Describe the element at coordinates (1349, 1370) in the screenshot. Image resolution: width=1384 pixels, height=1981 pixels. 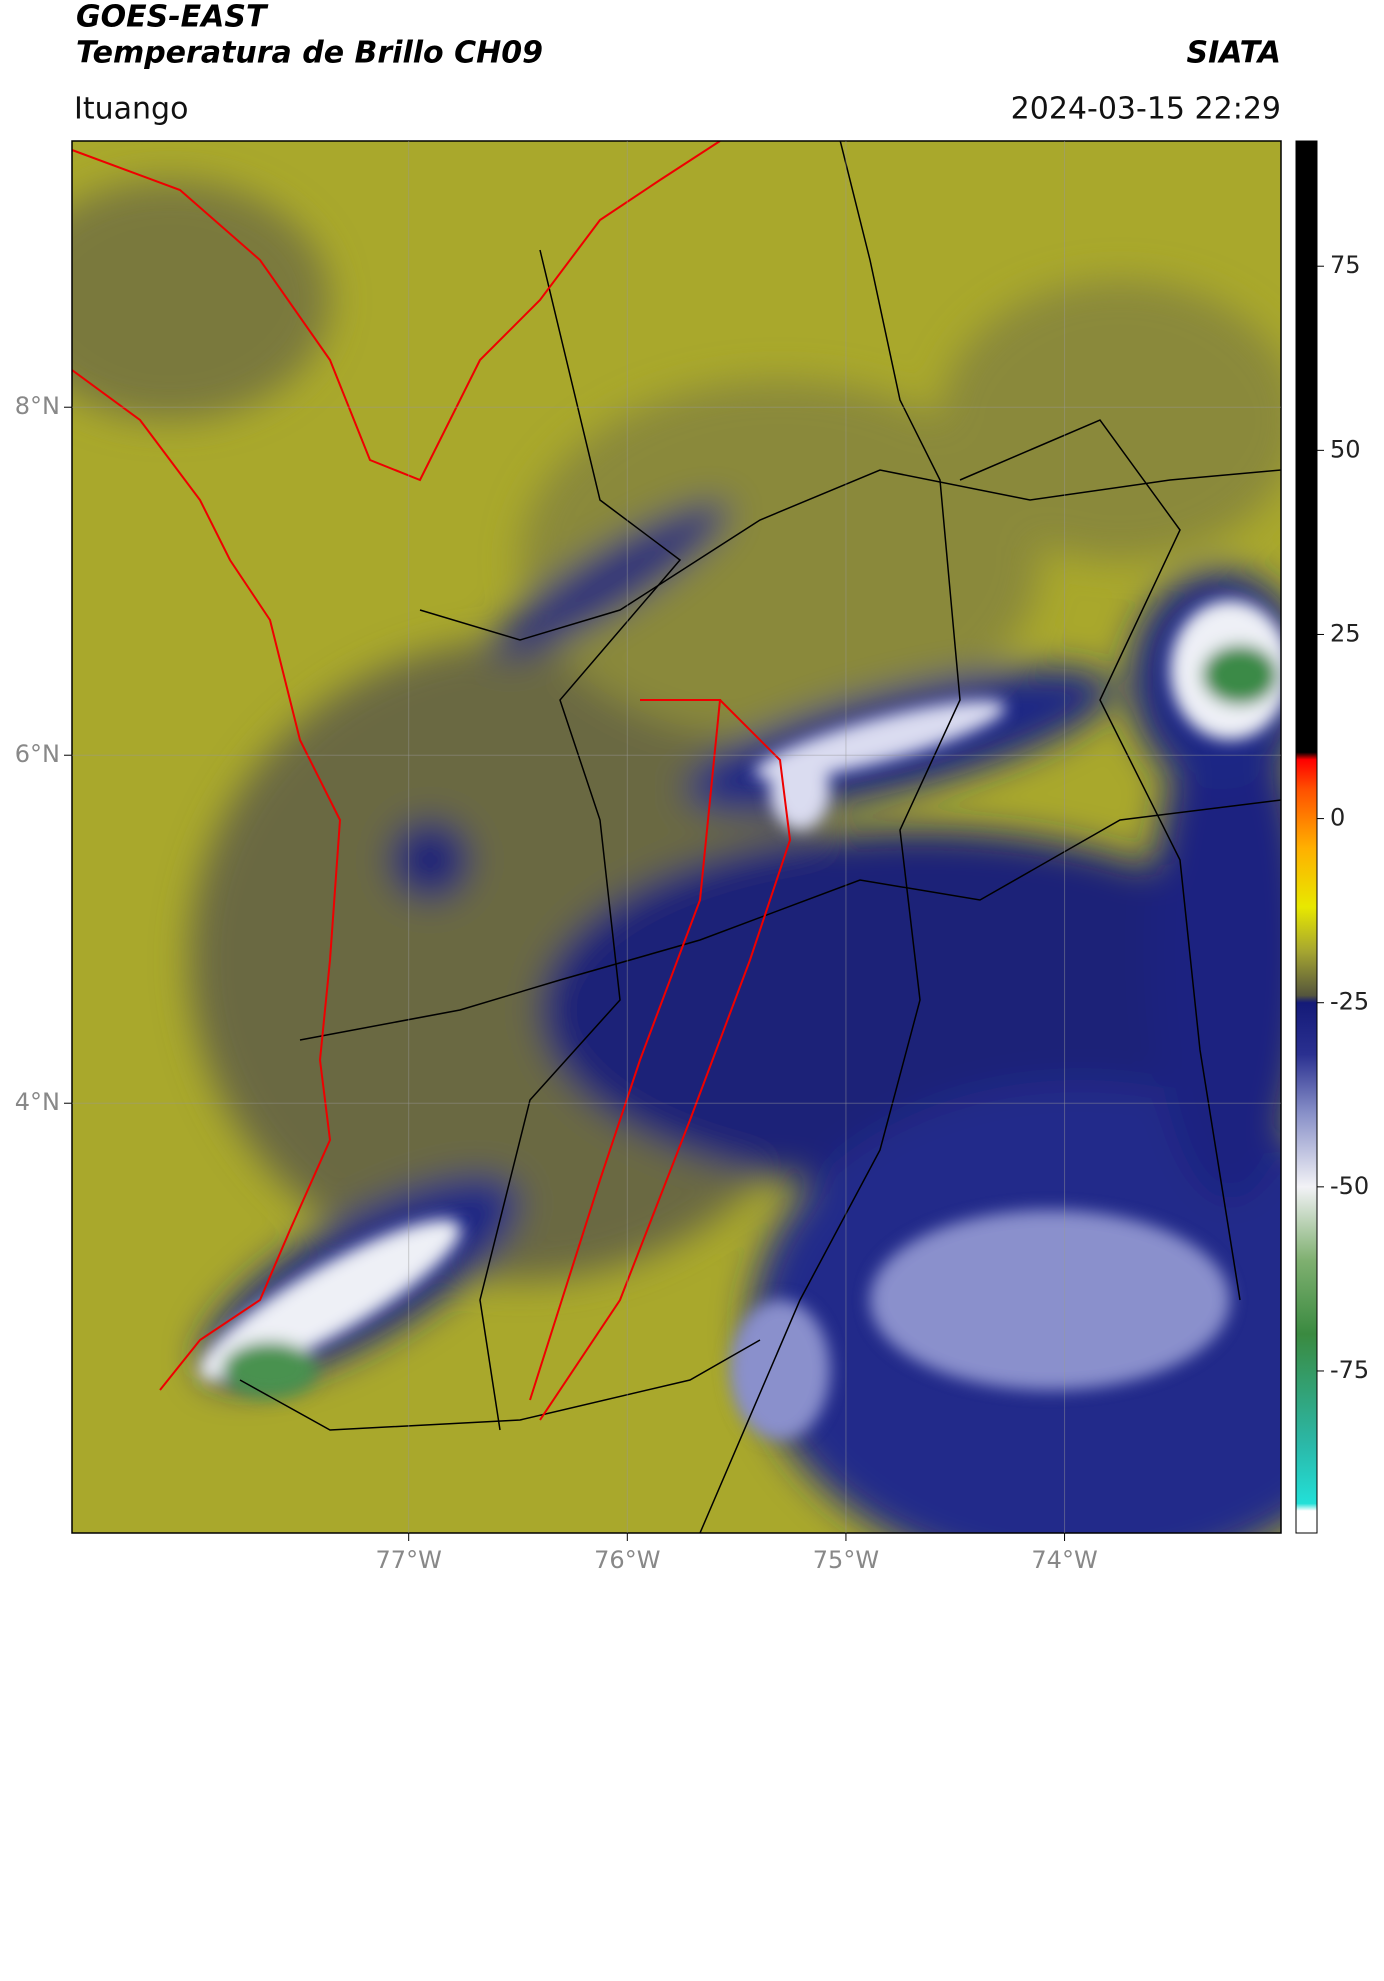
I see `colorbar-tick-label: -75` at that location.